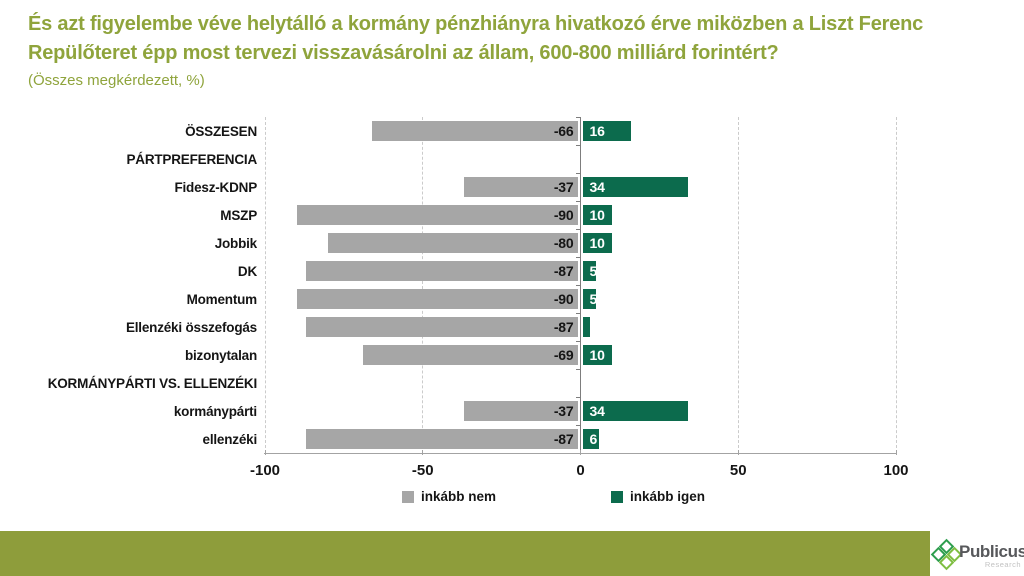  Describe the element at coordinates (265, 470) in the screenshot. I see `x-tick-label: -100` at that location.